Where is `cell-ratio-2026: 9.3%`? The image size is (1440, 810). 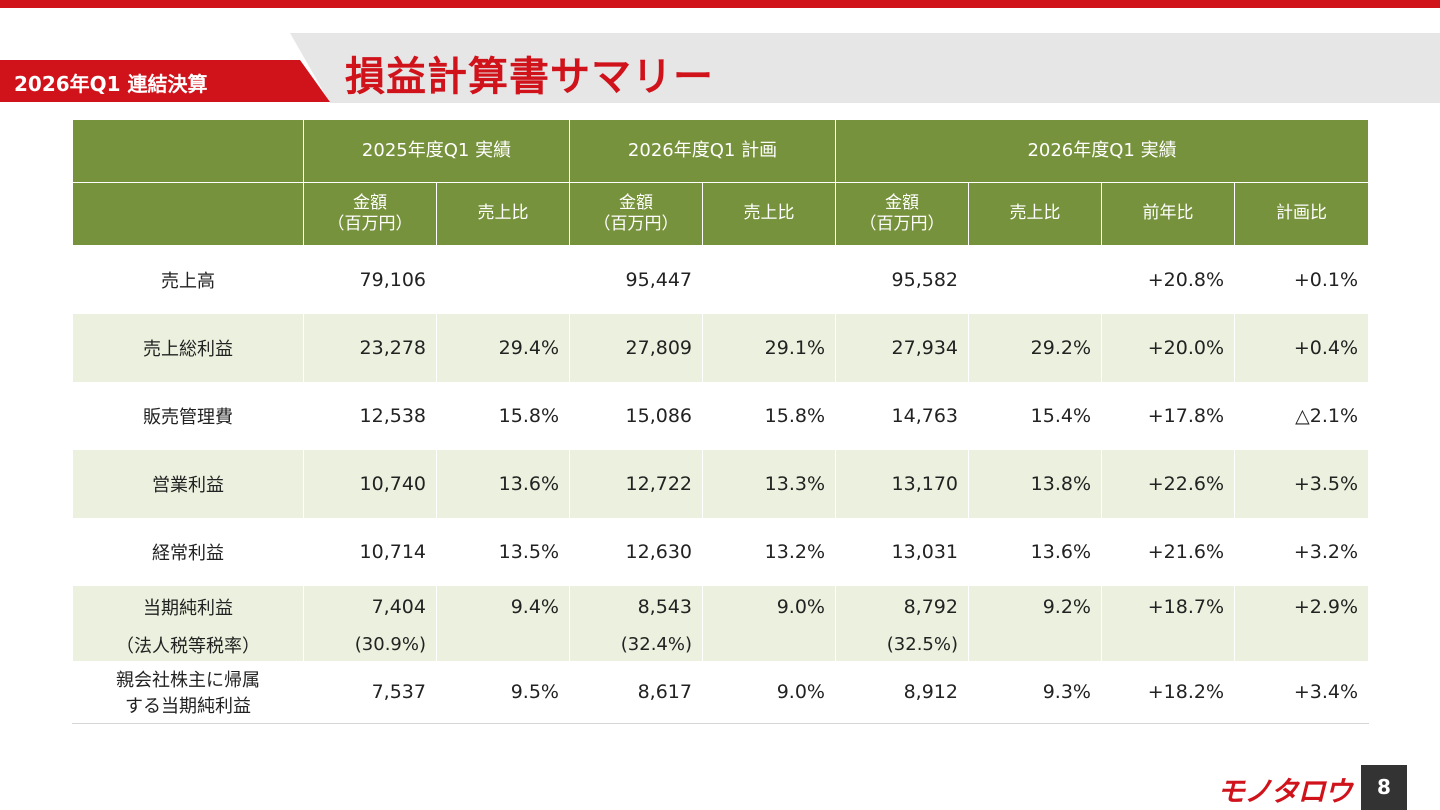 cell-ratio-2026: 9.3% is located at coordinates (1035, 692).